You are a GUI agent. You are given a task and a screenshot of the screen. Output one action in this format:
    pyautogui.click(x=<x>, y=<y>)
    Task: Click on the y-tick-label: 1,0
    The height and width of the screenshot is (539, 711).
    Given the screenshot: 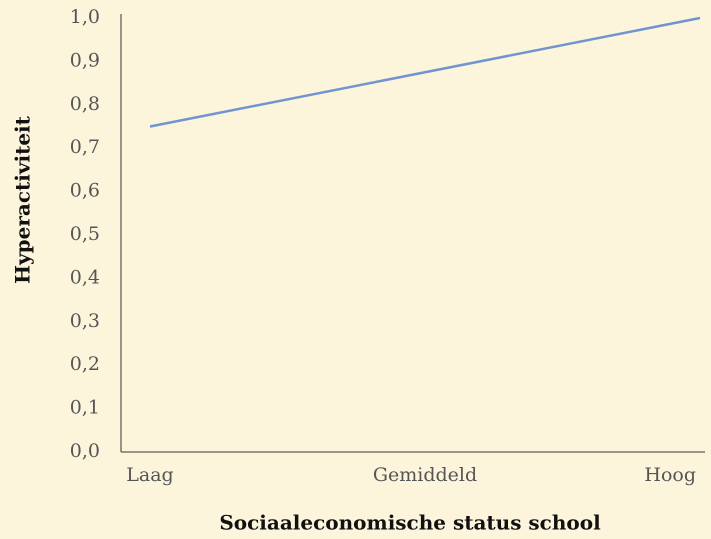 What is the action you would take?
    pyautogui.click(x=85, y=17)
    